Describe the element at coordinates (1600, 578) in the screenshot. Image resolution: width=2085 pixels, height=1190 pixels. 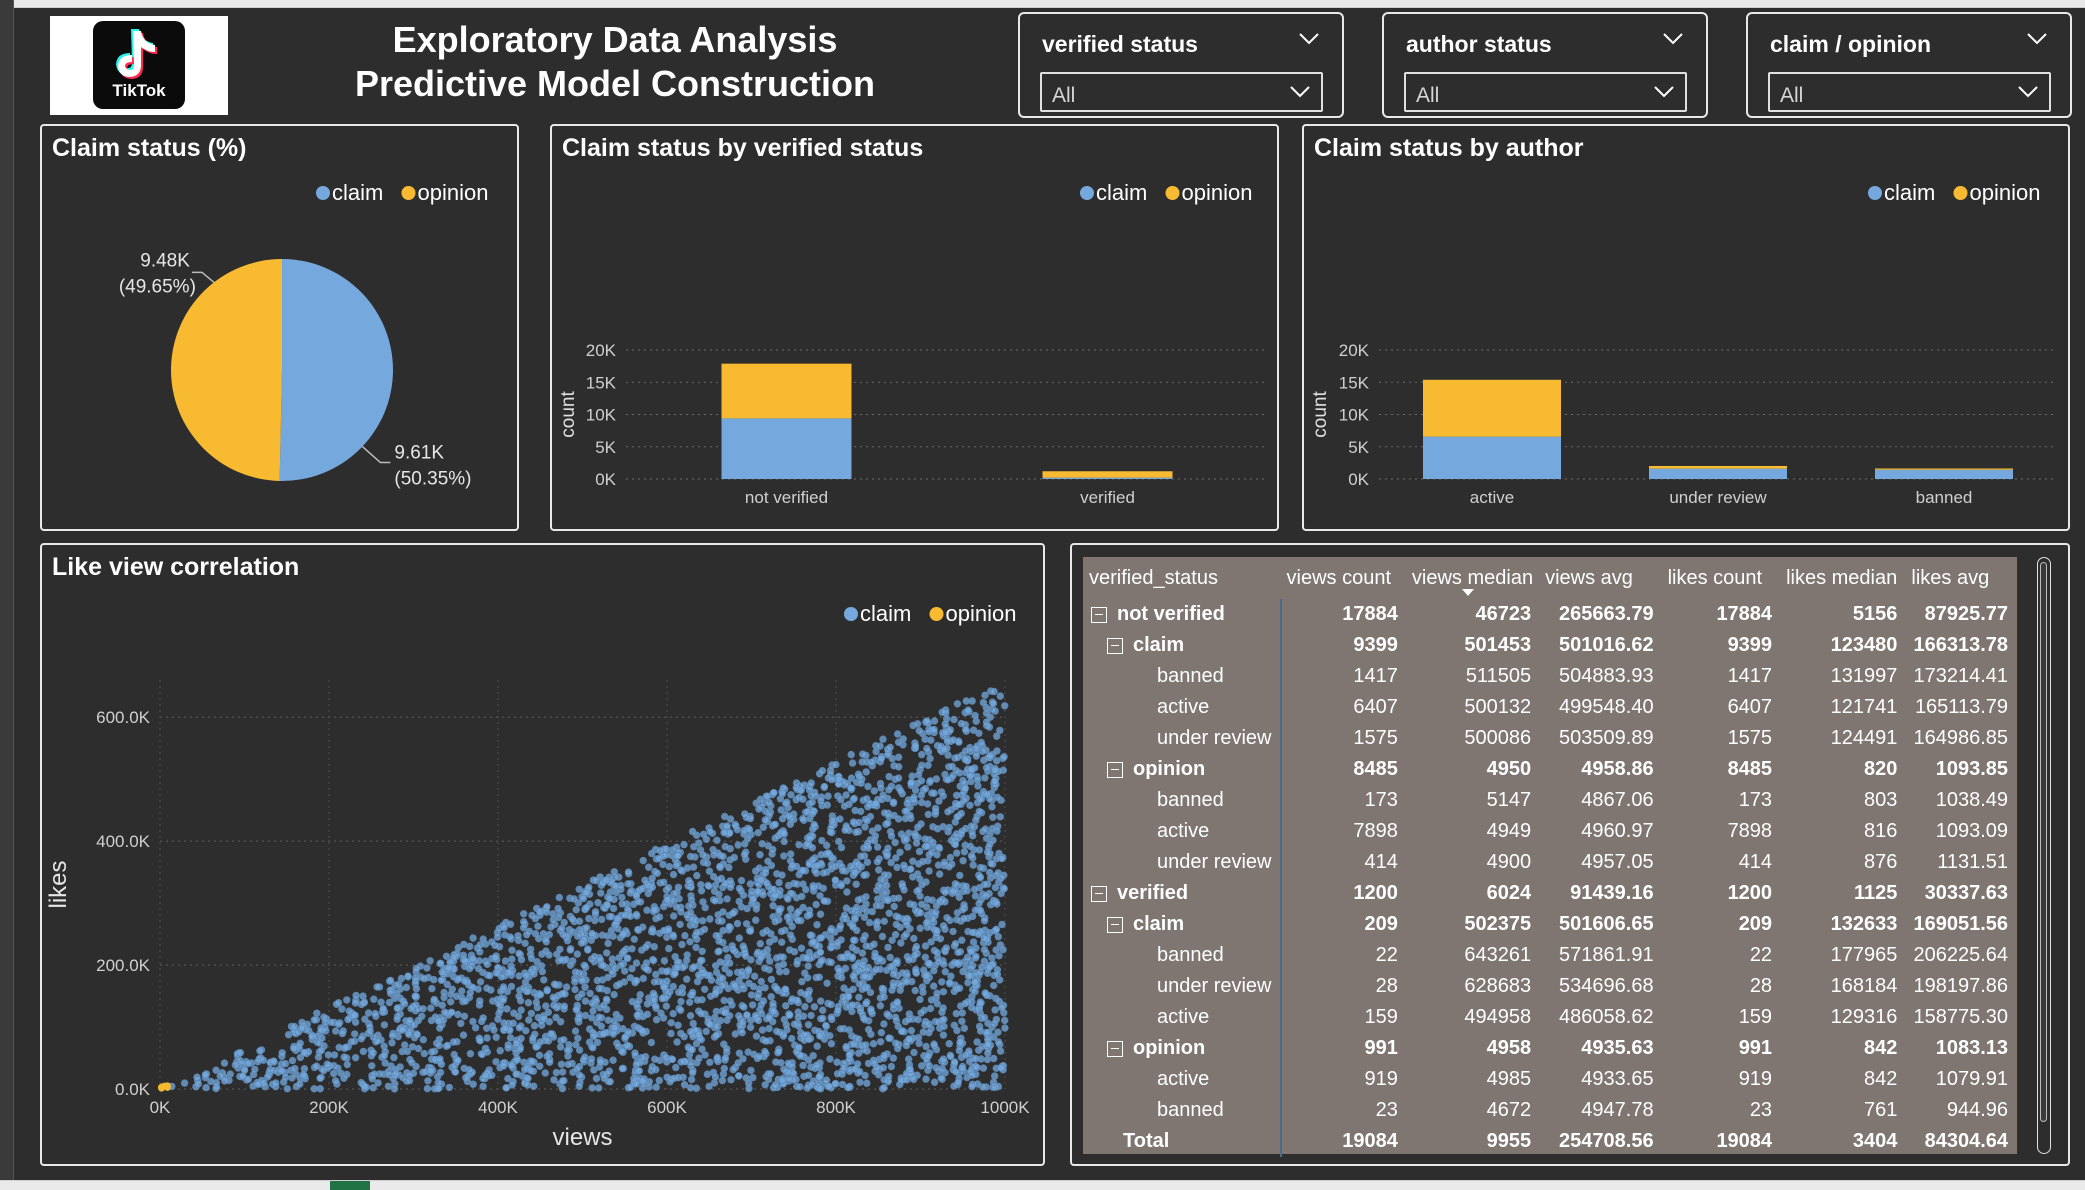
I see `column-header-views-avg: views avg` at that location.